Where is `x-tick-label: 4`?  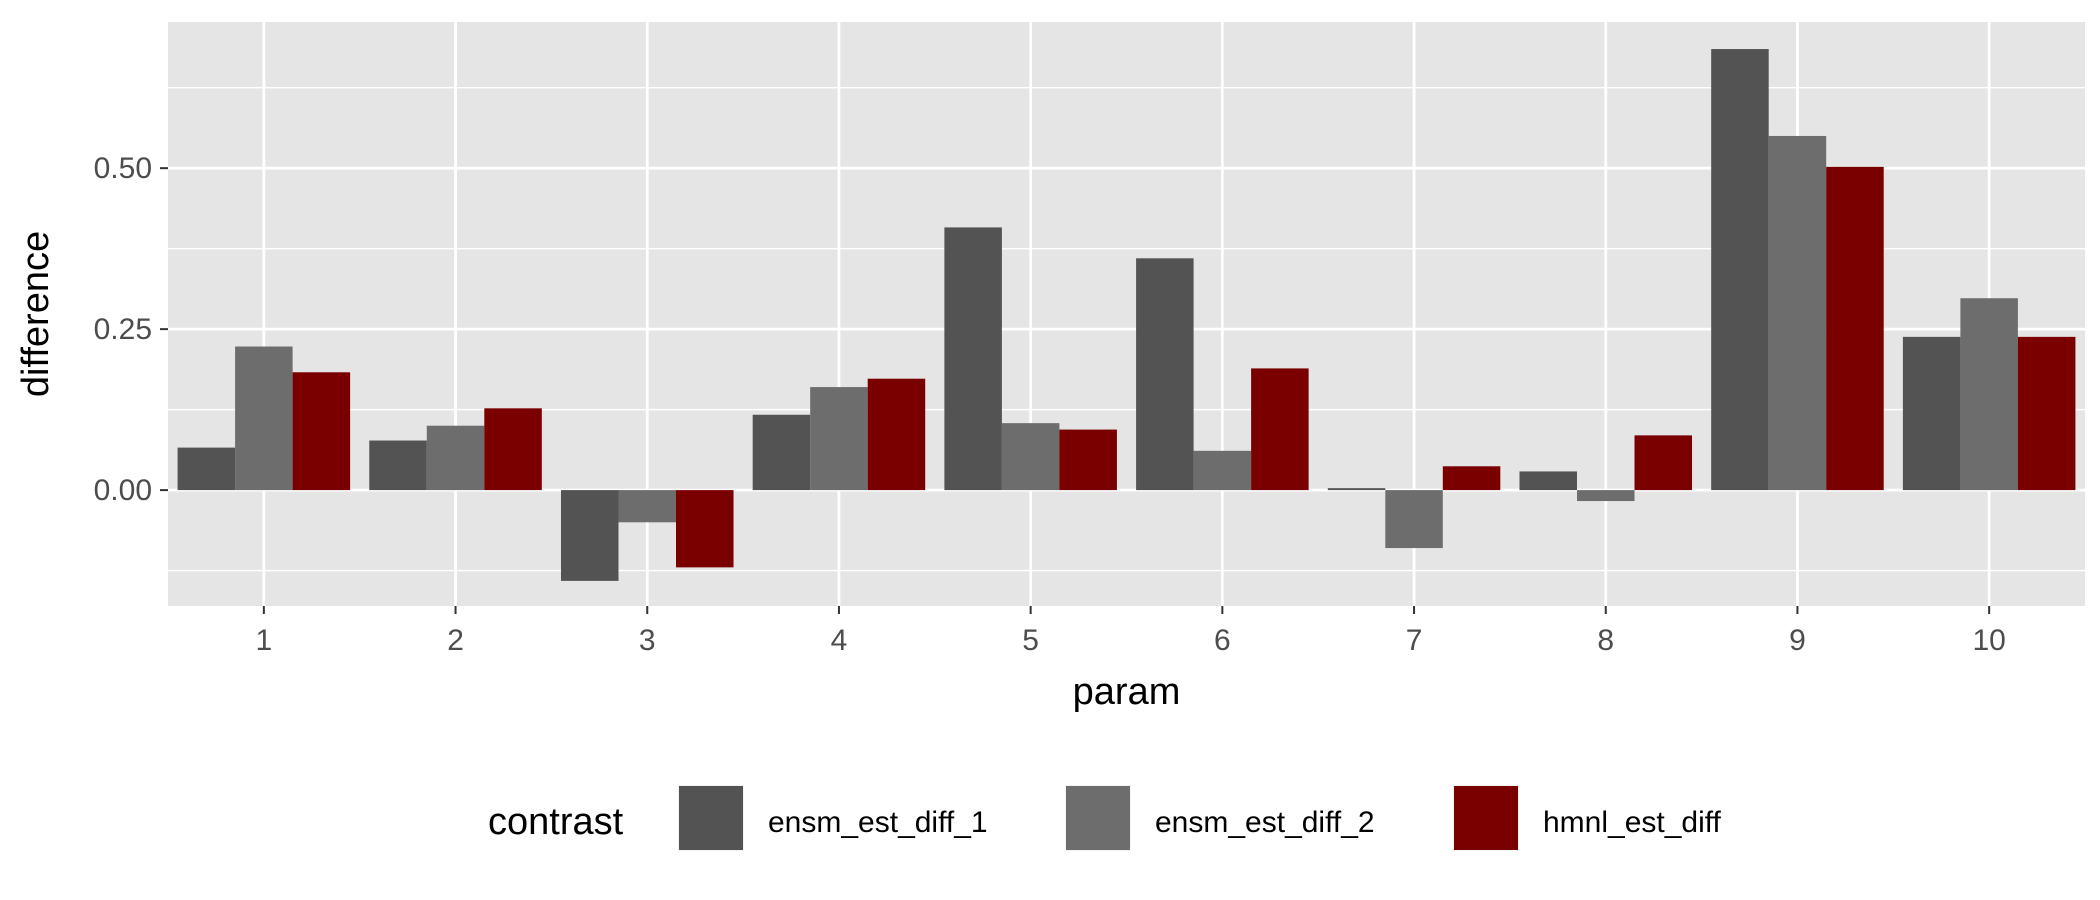
x-tick-label: 4 is located at coordinates (839, 640).